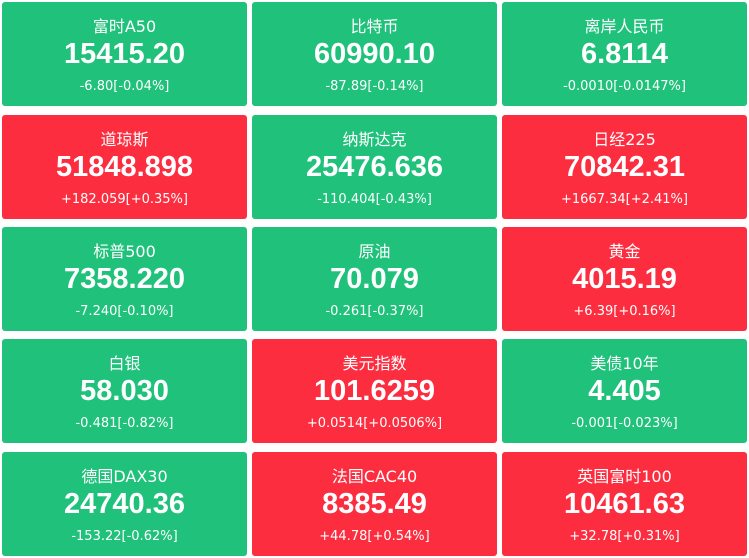  I want to click on quote-price: 70842.31, so click(624, 167).